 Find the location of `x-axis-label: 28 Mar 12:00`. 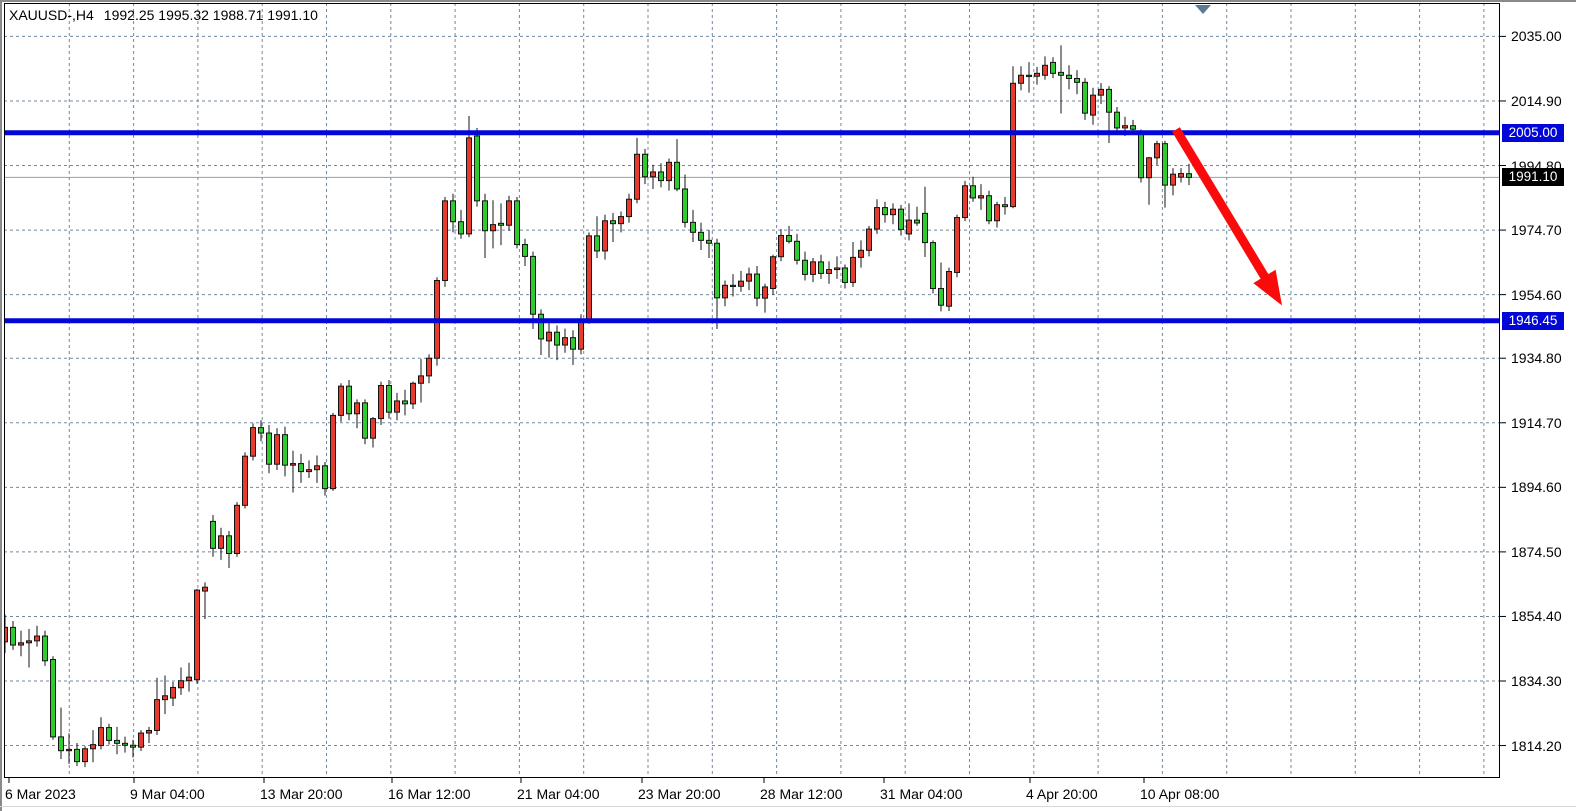

x-axis-label: 28 Mar 12:00 is located at coordinates (801, 794).